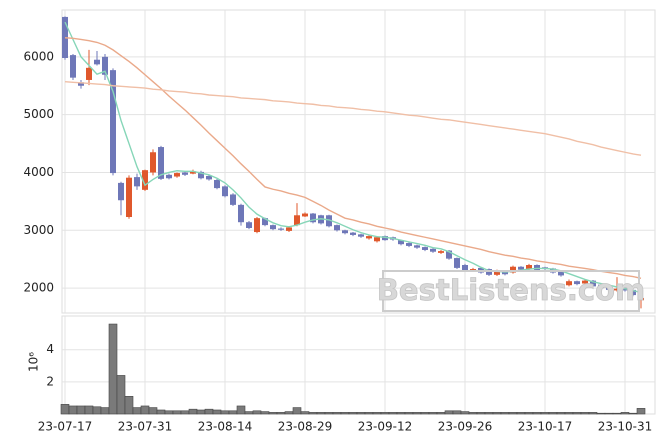 Image resolution: width=663 pixels, height=444 pixels. What do you see at coordinates (38, 114) in the screenshot?
I see `y-tick-label: 5000` at bounding box center [38, 114].